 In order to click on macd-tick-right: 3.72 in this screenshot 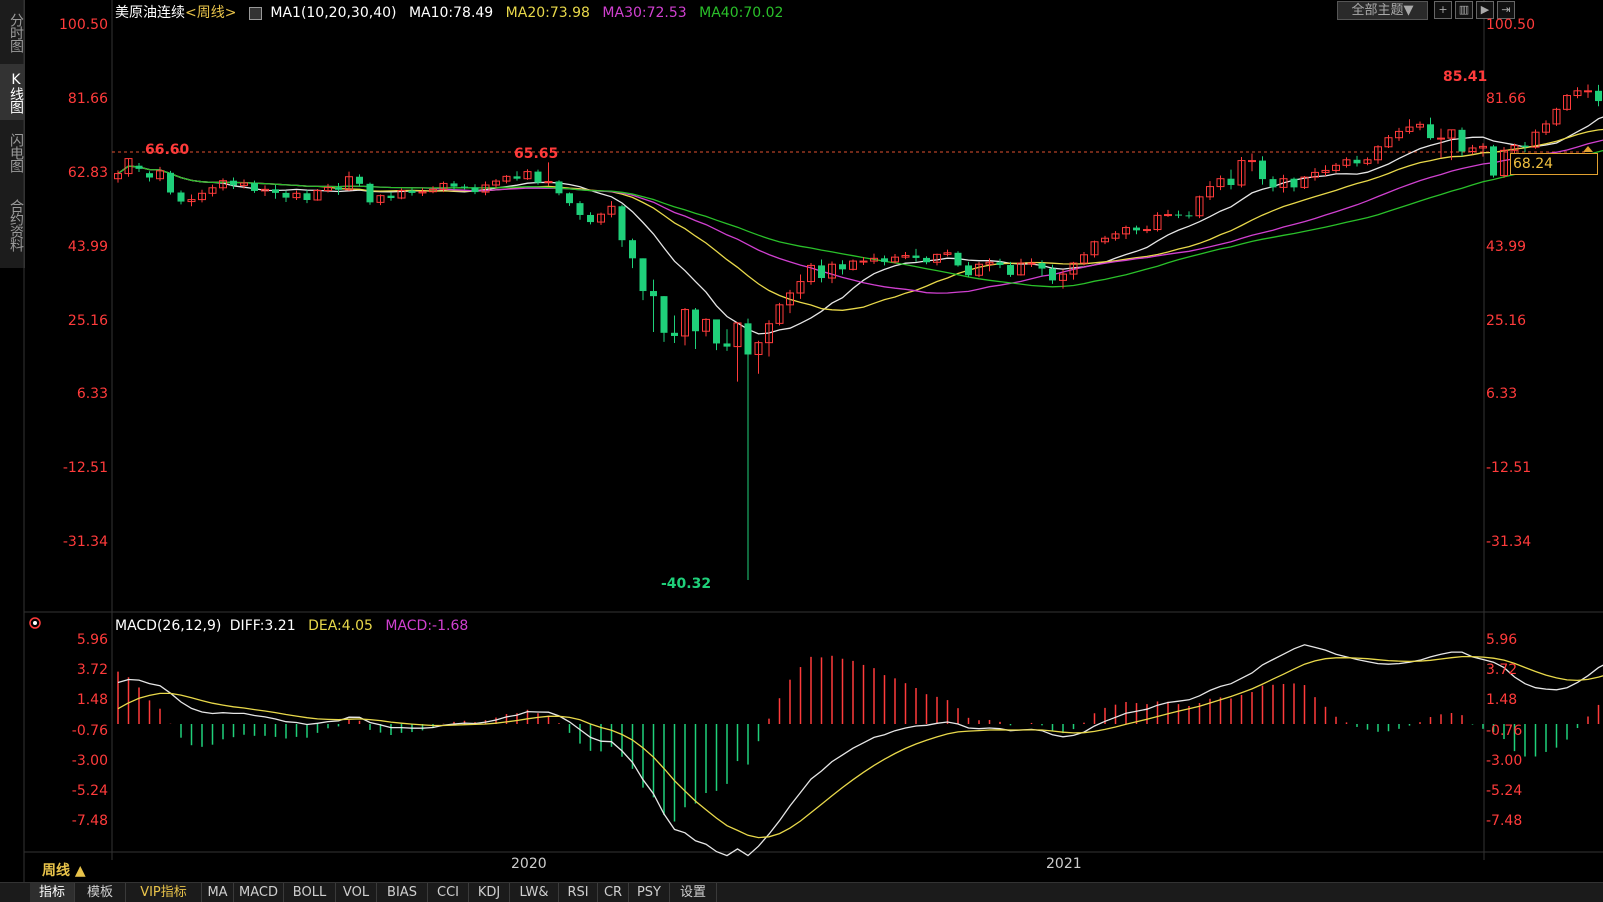, I will do `click(1536, 670)`.